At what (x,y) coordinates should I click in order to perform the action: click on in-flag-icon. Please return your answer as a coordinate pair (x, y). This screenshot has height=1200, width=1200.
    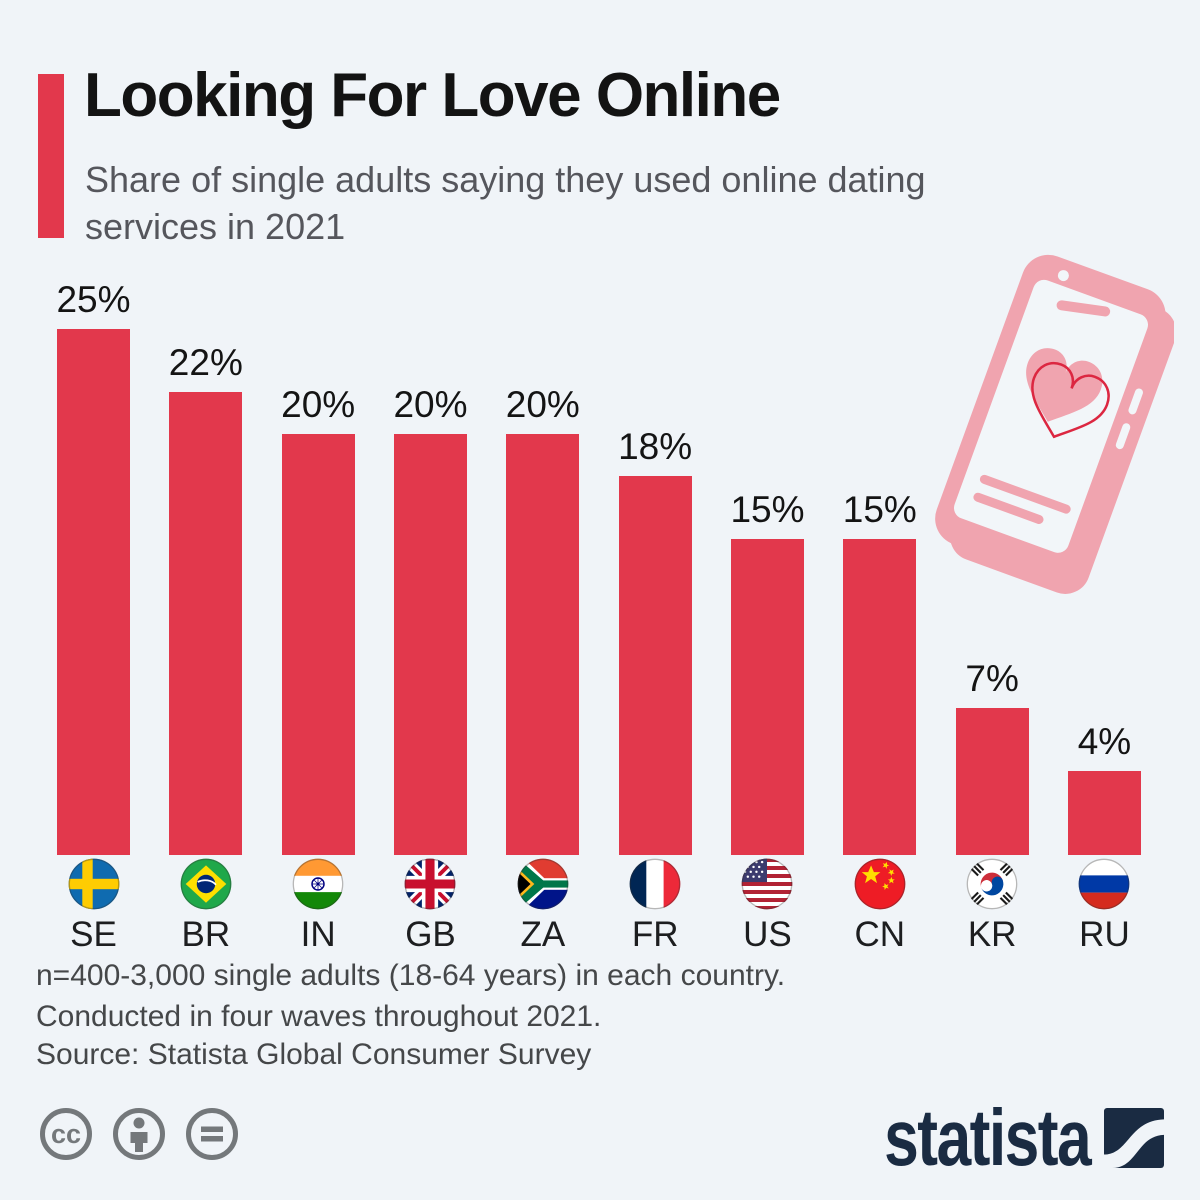
    Looking at the image, I should click on (318, 884).